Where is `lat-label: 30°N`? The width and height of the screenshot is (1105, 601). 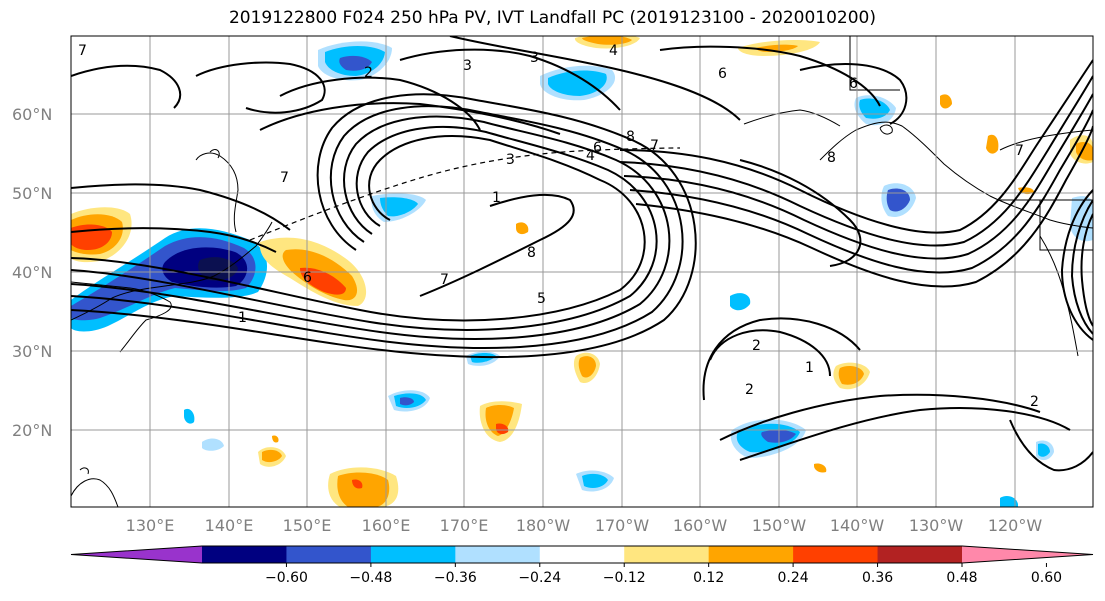 lat-label: 30°N is located at coordinates (32, 351).